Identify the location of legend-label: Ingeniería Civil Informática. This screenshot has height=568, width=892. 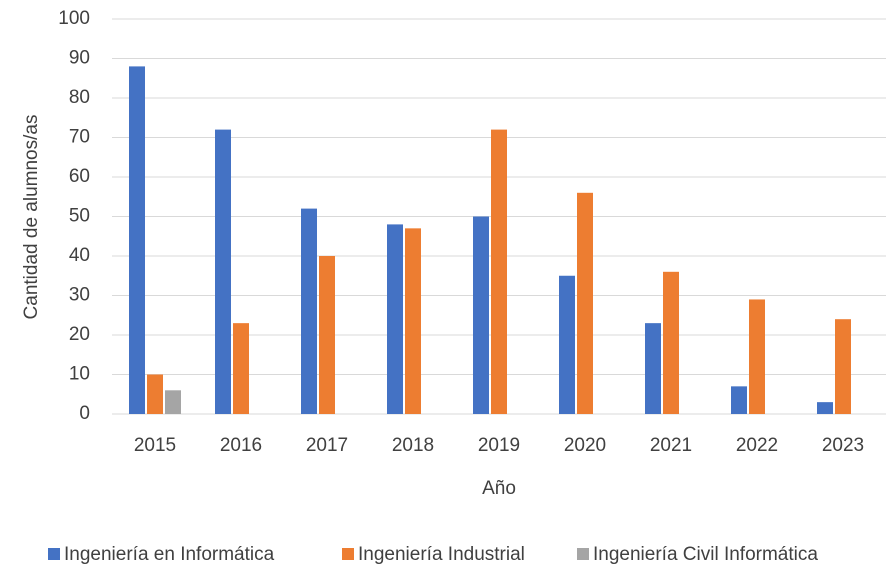
(705, 554).